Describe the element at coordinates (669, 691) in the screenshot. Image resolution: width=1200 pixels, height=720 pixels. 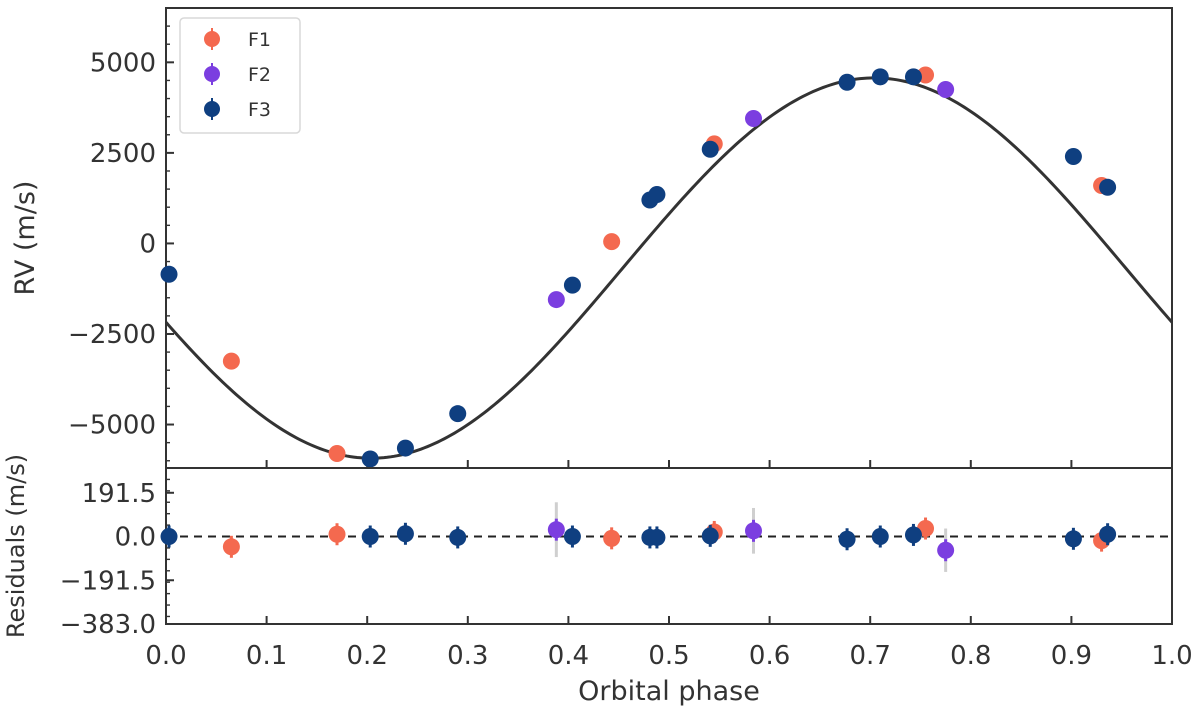
I see `x-axis-label: Orbital phase` at that location.